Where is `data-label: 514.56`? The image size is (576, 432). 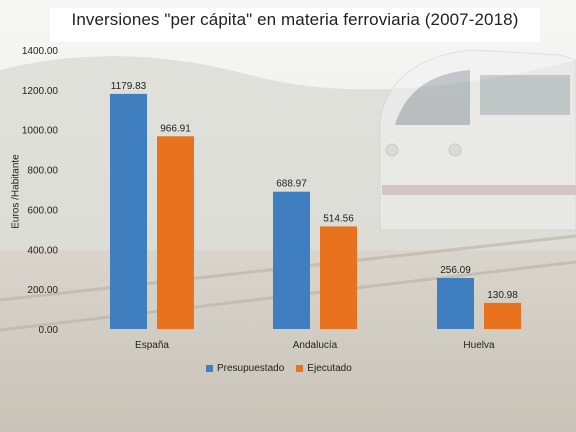 data-label: 514.56 is located at coordinates (338, 218).